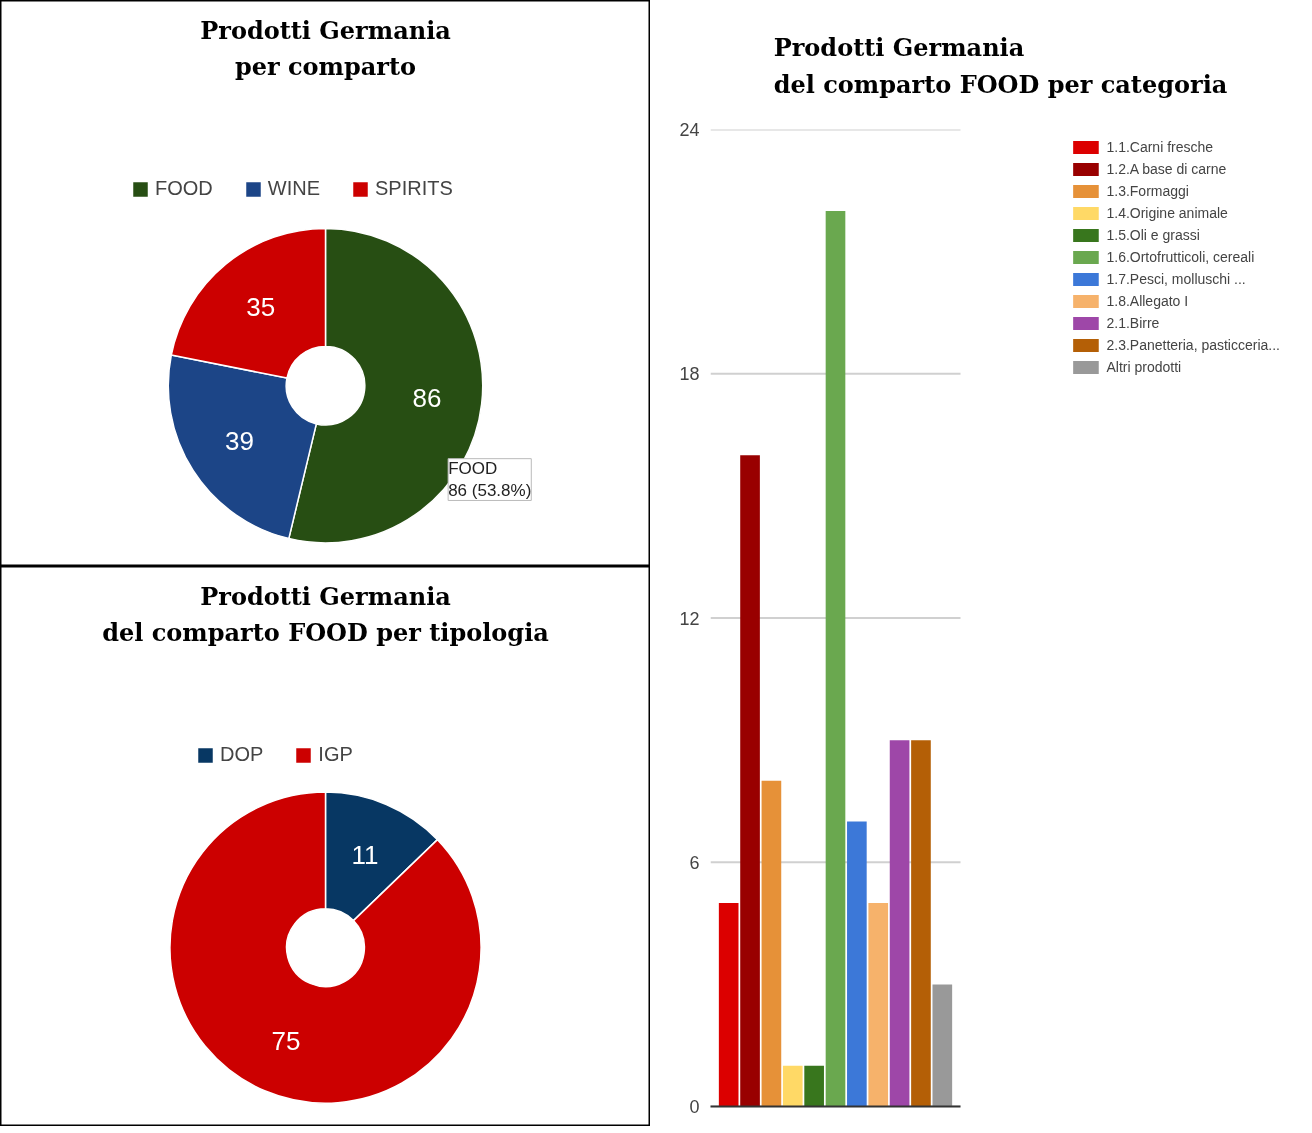 The width and height of the screenshot is (1312, 1133). I want to click on text: FOOD 86 (53.8%), so click(490, 479).